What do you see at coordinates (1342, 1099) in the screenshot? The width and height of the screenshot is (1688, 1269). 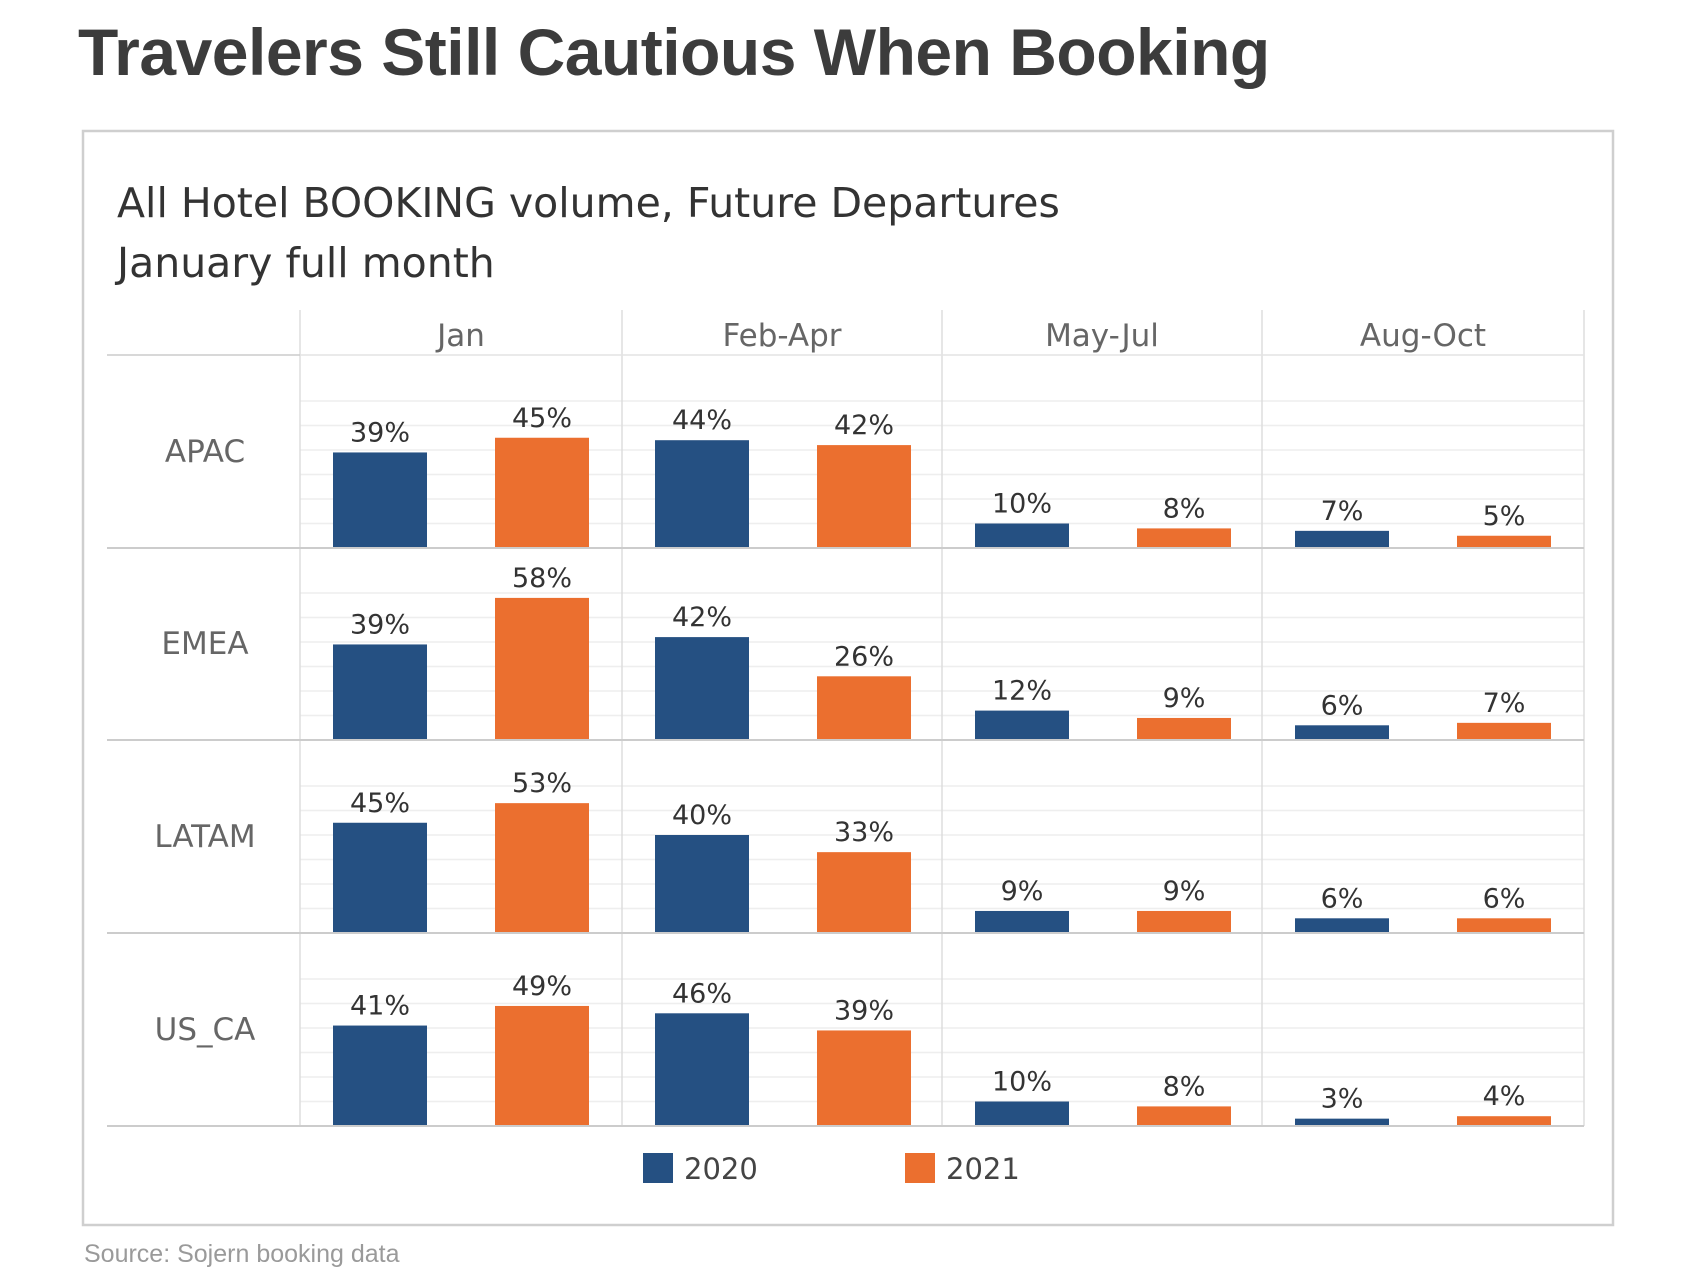 I see `data-label: 3%` at bounding box center [1342, 1099].